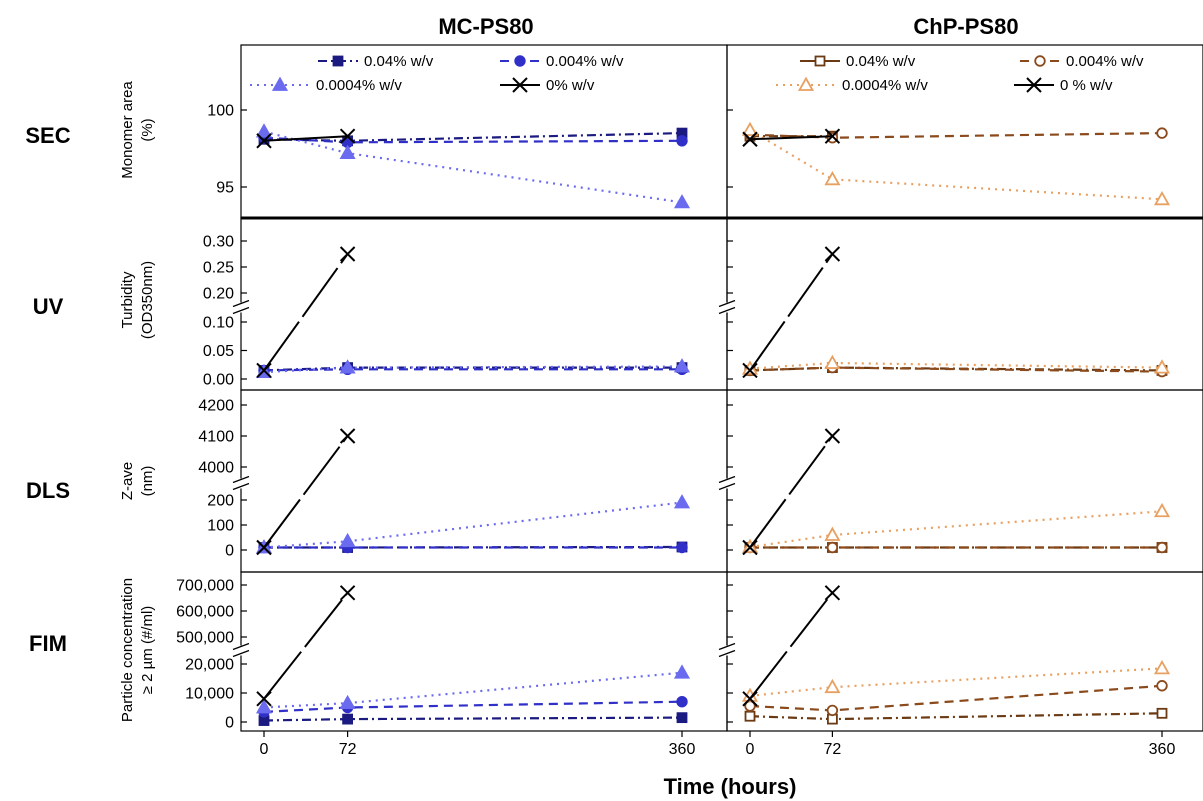 The height and width of the screenshot is (801, 1203). I want to click on y-tick-label-2-5: 4200, so click(216, 406).